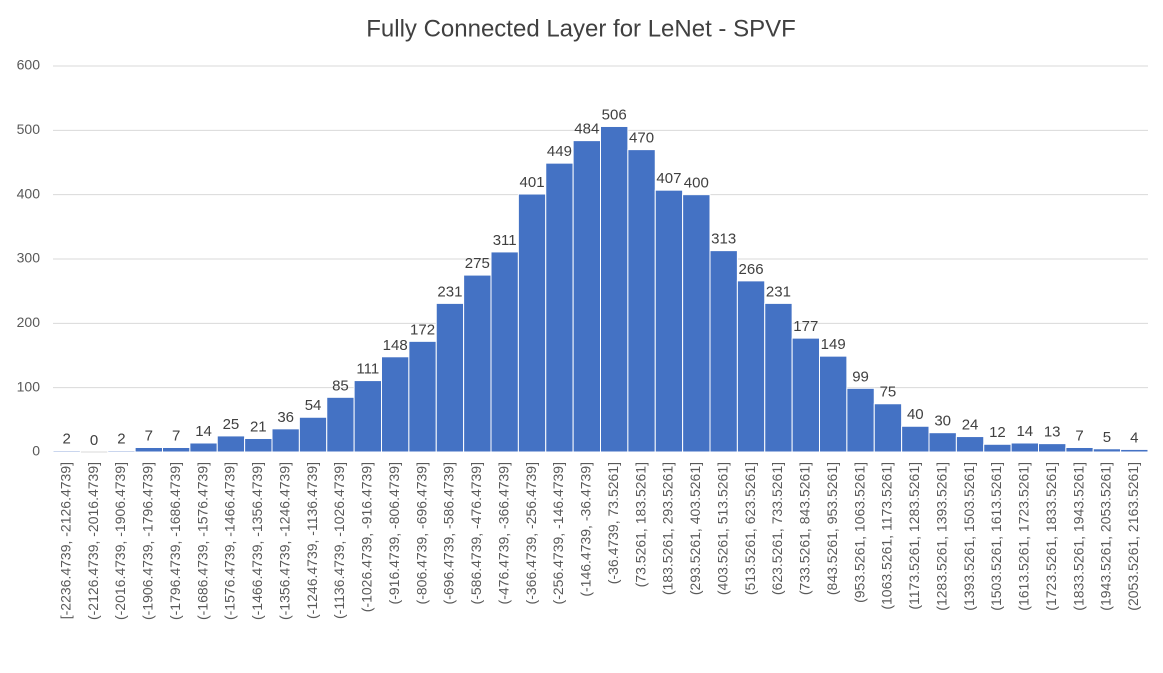  Describe the element at coordinates (996, 536) in the screenshot. I see `x-tick-label: (1503.5261, 1613.5261]` at that location.